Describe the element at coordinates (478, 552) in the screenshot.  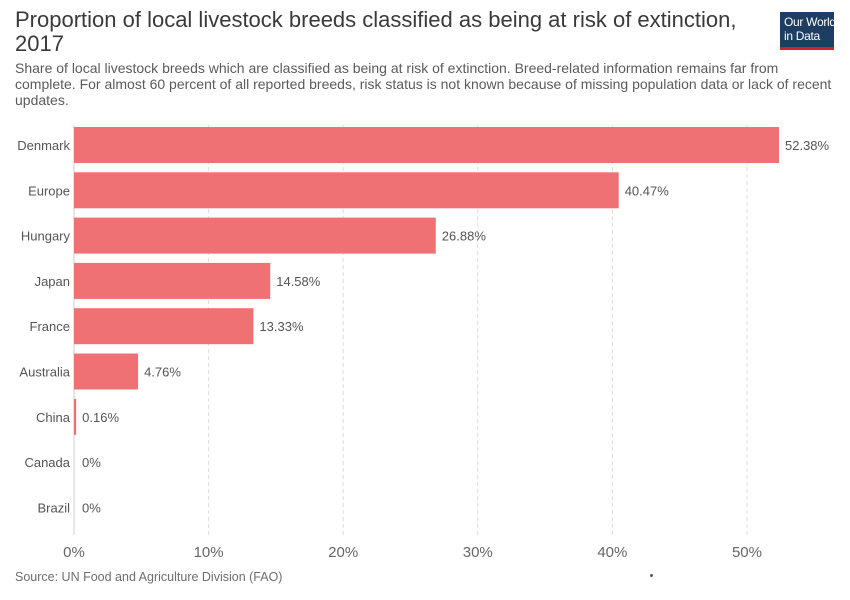
I see `x-tick-label: 30%` at that location.